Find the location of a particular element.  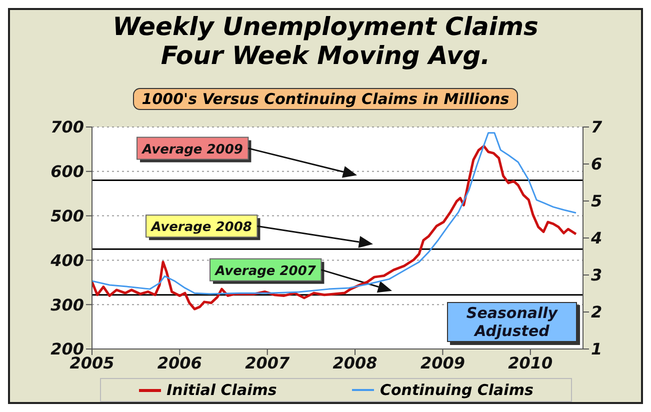

ref-line-label: Average 2007 is located at coordinates (265, 271).